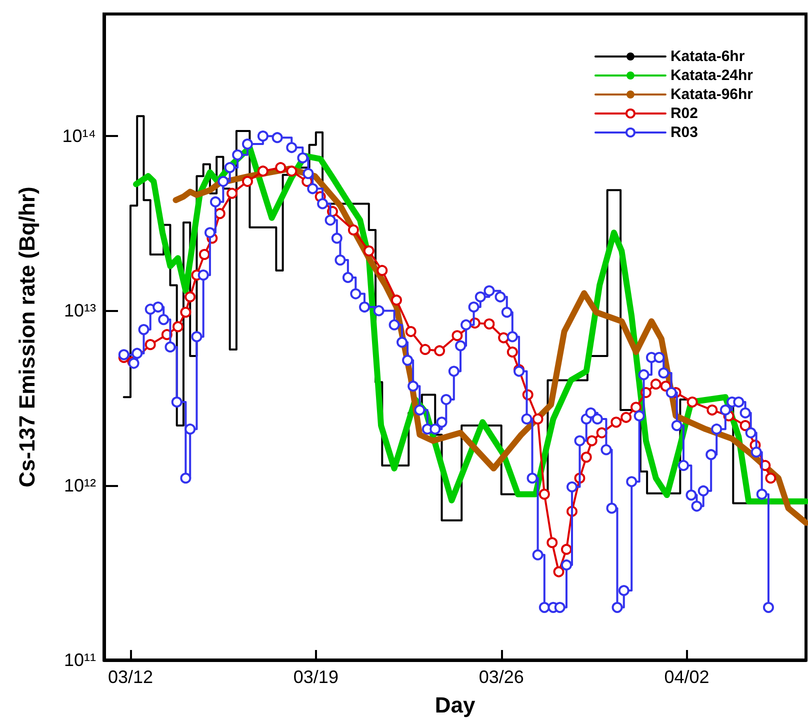 Image resolution: width=808 pixels, height=721 pixels. Describe the element at coordinates (455, 705) in the screenshot. I see `x-axis-title: Day` at that location.